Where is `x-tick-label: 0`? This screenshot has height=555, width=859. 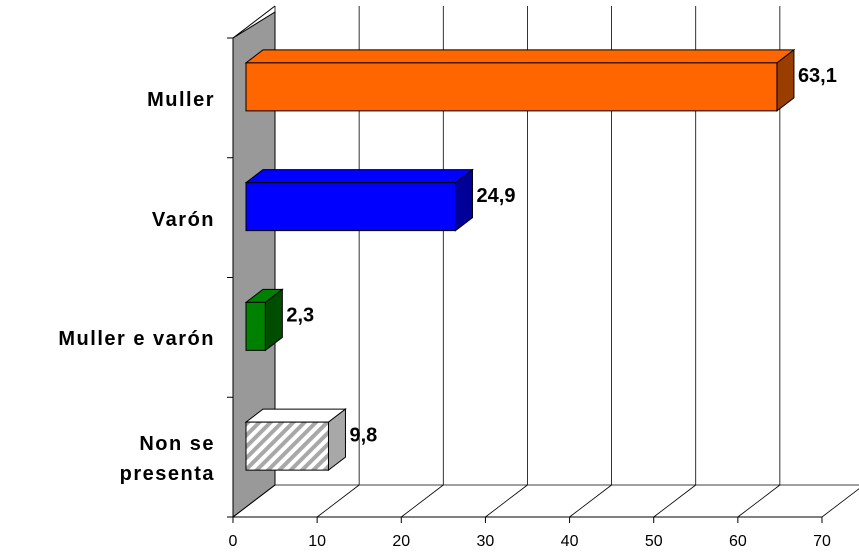
x-tick-label: 0 is located at coordinates (233, 541).